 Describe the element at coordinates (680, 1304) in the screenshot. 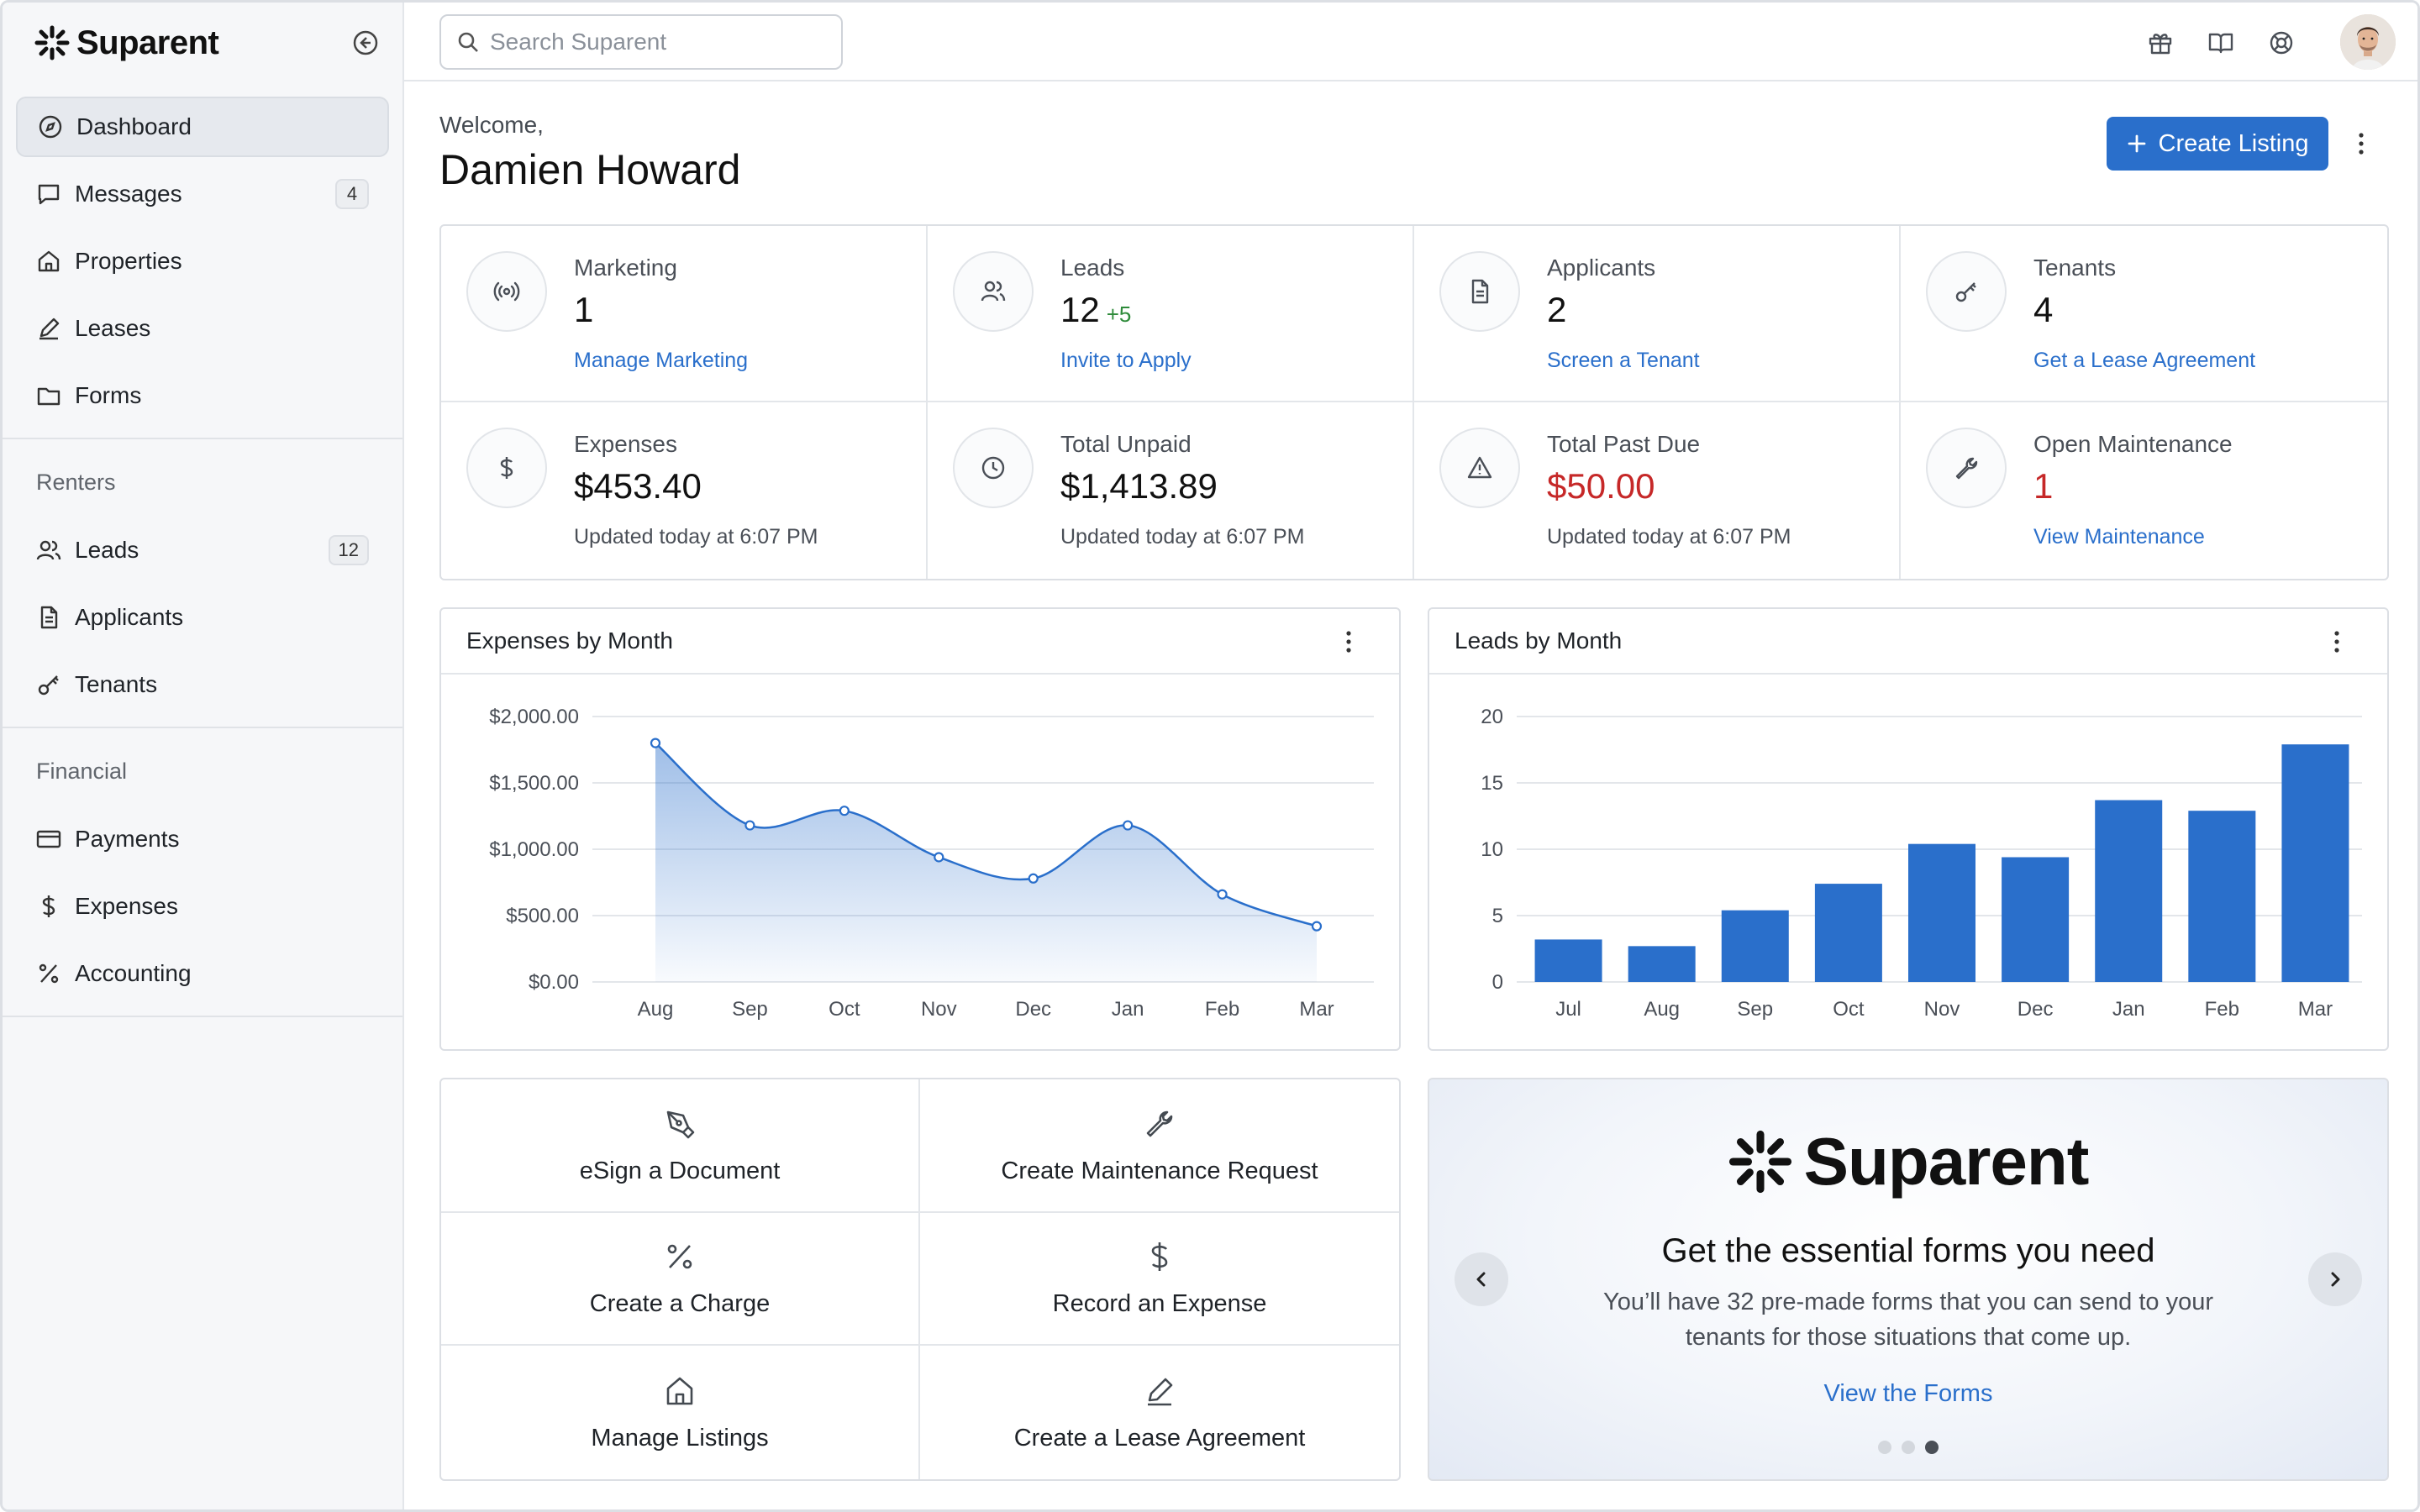

I see `action-label: Create a Charge` at that location.